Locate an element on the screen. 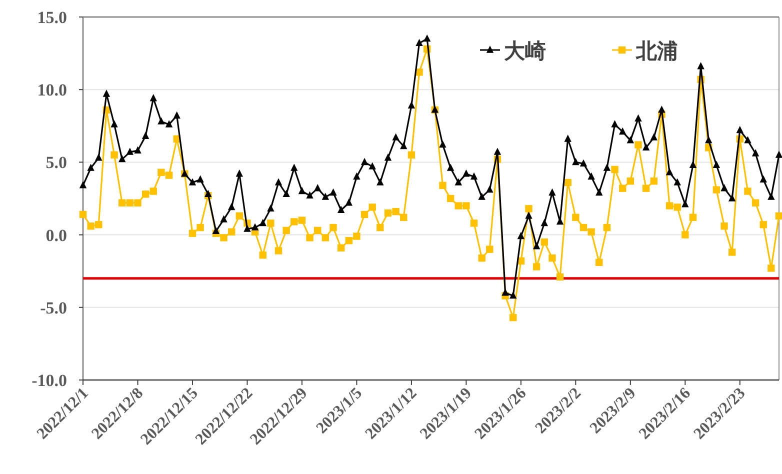 This screenshot has width=782, height=474. y-tick-label: 5.0 is located at coordinates (56, 162).